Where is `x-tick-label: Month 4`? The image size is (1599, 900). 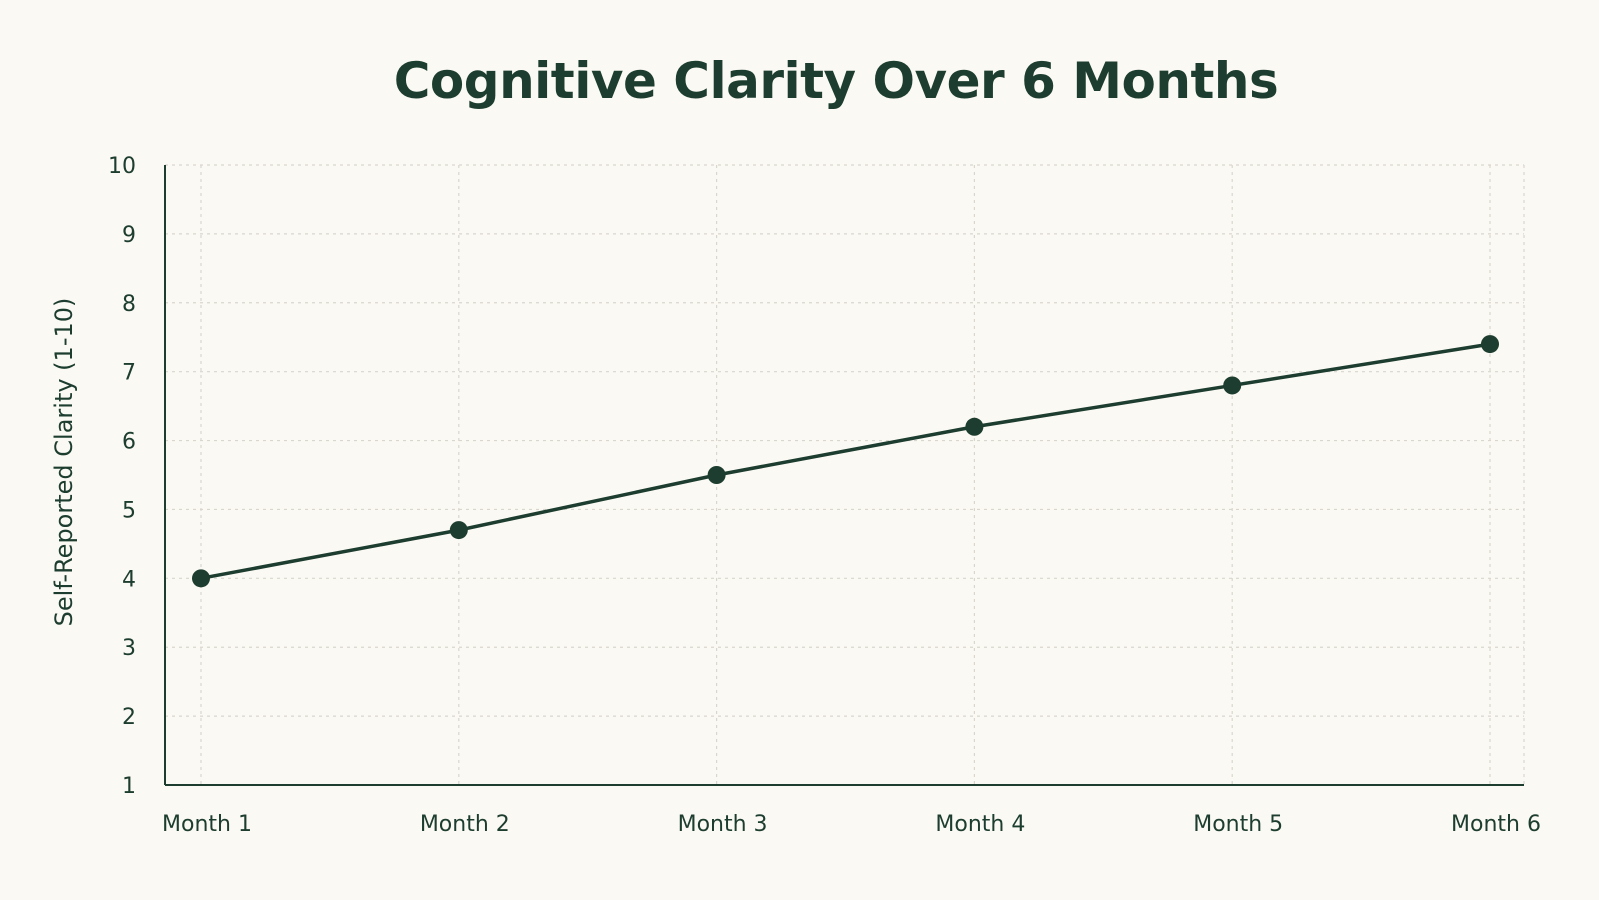
x-tick-label: Month 4 is located at coordinates (980, 824).